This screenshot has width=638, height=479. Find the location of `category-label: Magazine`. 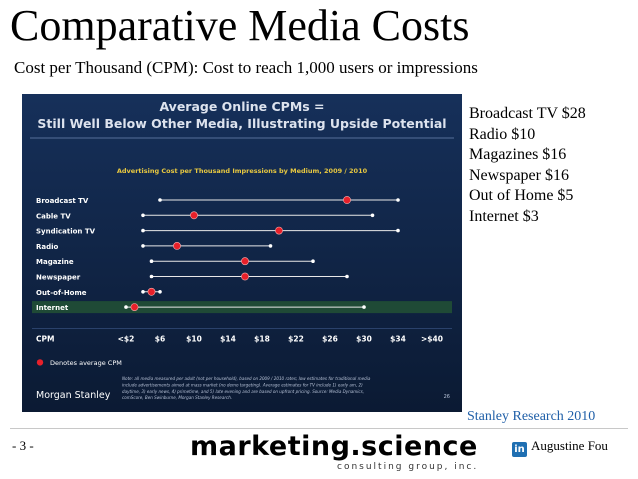

category-label: Magazine is located at coordinates (55, 262).